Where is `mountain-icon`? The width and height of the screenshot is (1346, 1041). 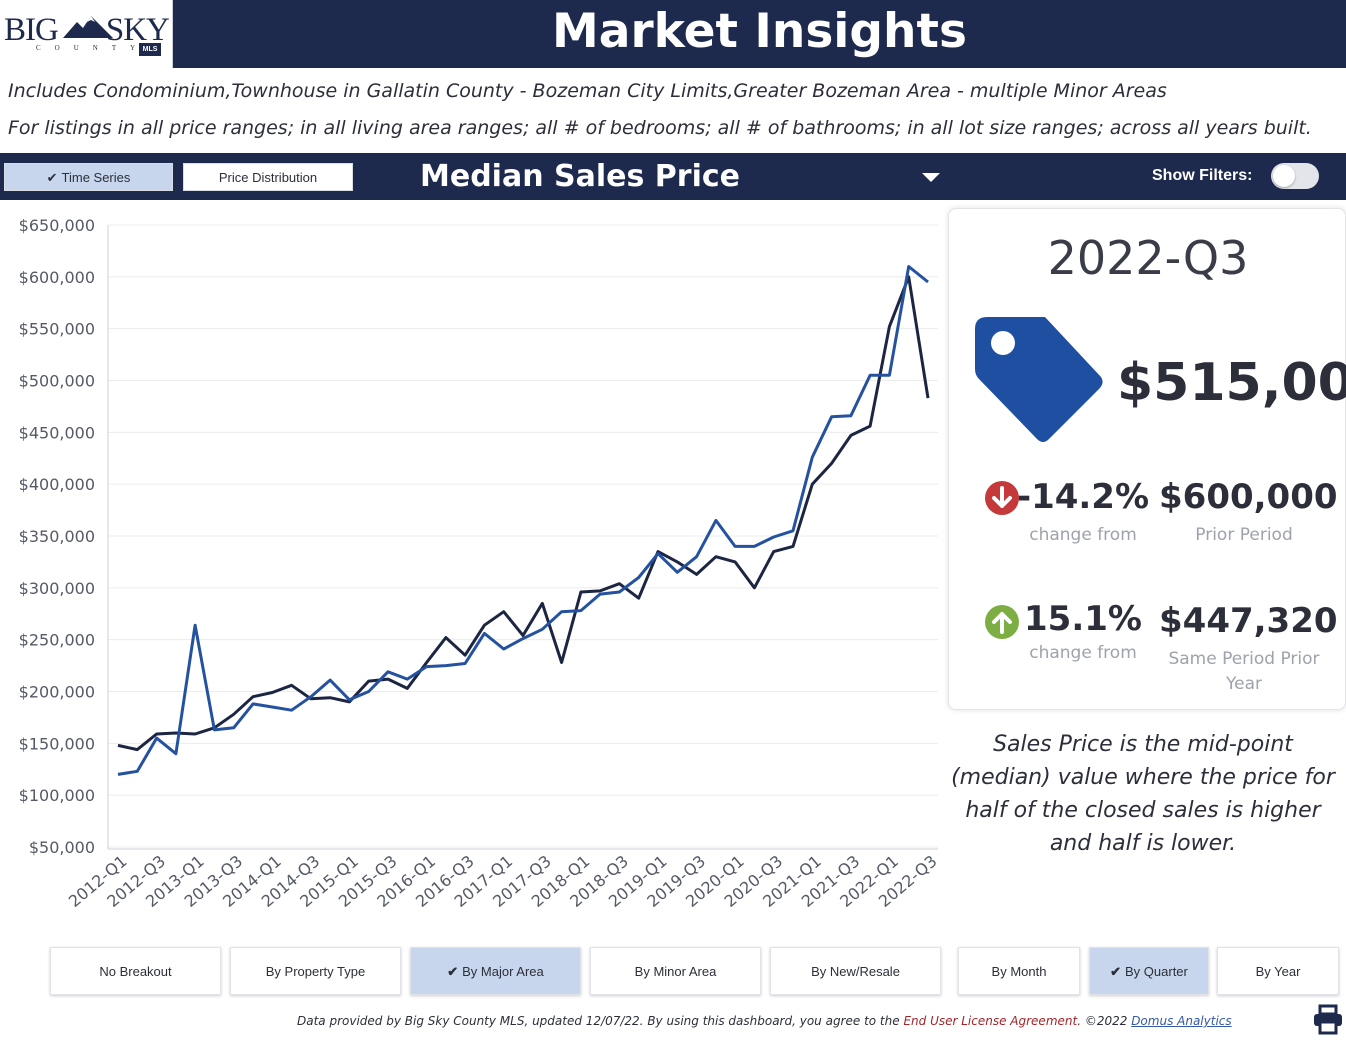 mountain-icon is located at coordinates (88, 27).